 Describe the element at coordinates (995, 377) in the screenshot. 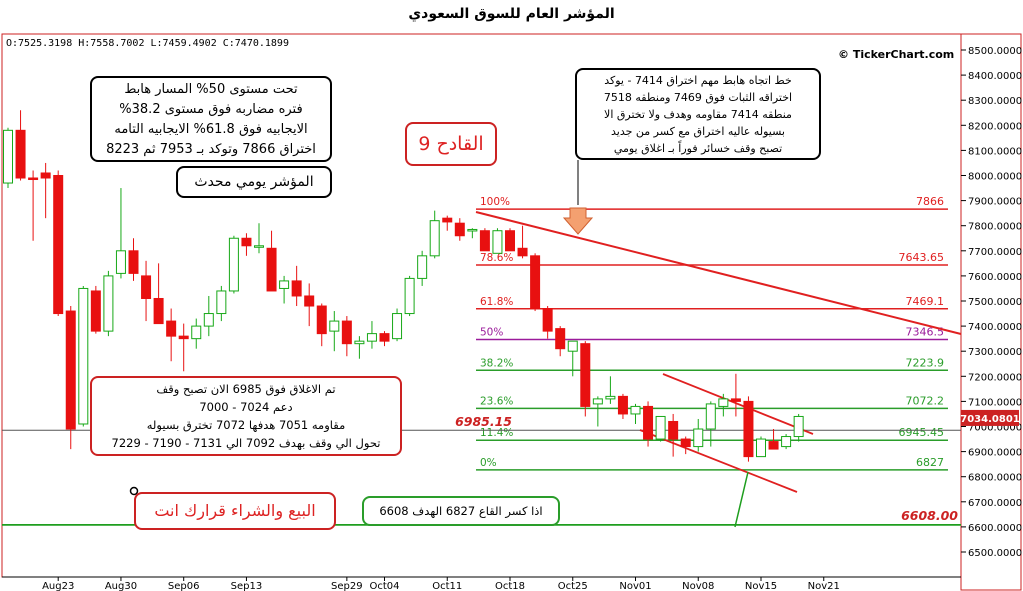

I see `y-tick-label: 7200.0000` at that location.